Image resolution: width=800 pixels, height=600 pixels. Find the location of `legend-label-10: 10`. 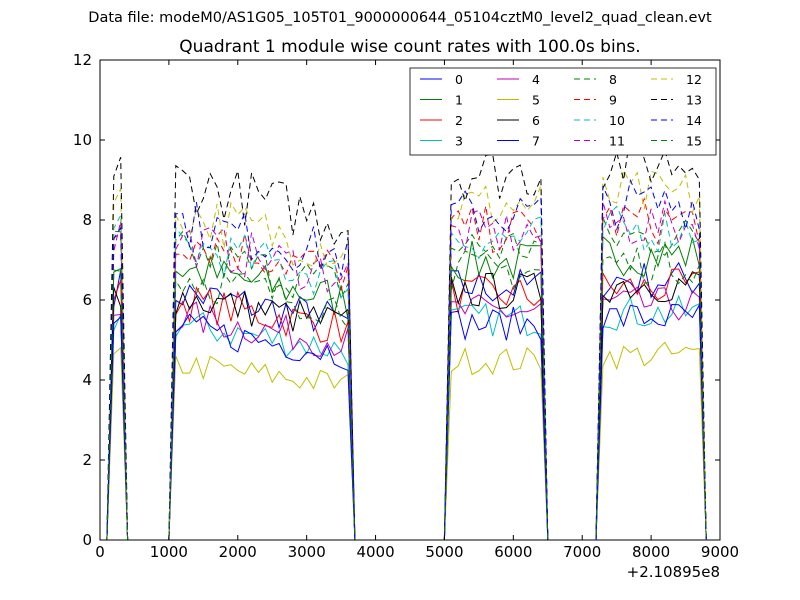

legend-label-10: 10 is located at coordinates (617, 120).